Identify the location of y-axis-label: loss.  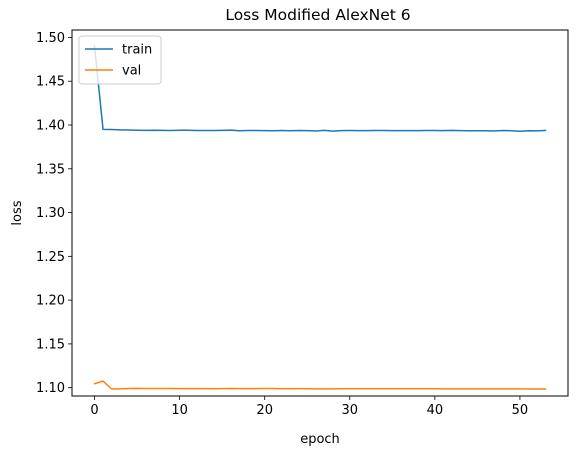
(17, 212).